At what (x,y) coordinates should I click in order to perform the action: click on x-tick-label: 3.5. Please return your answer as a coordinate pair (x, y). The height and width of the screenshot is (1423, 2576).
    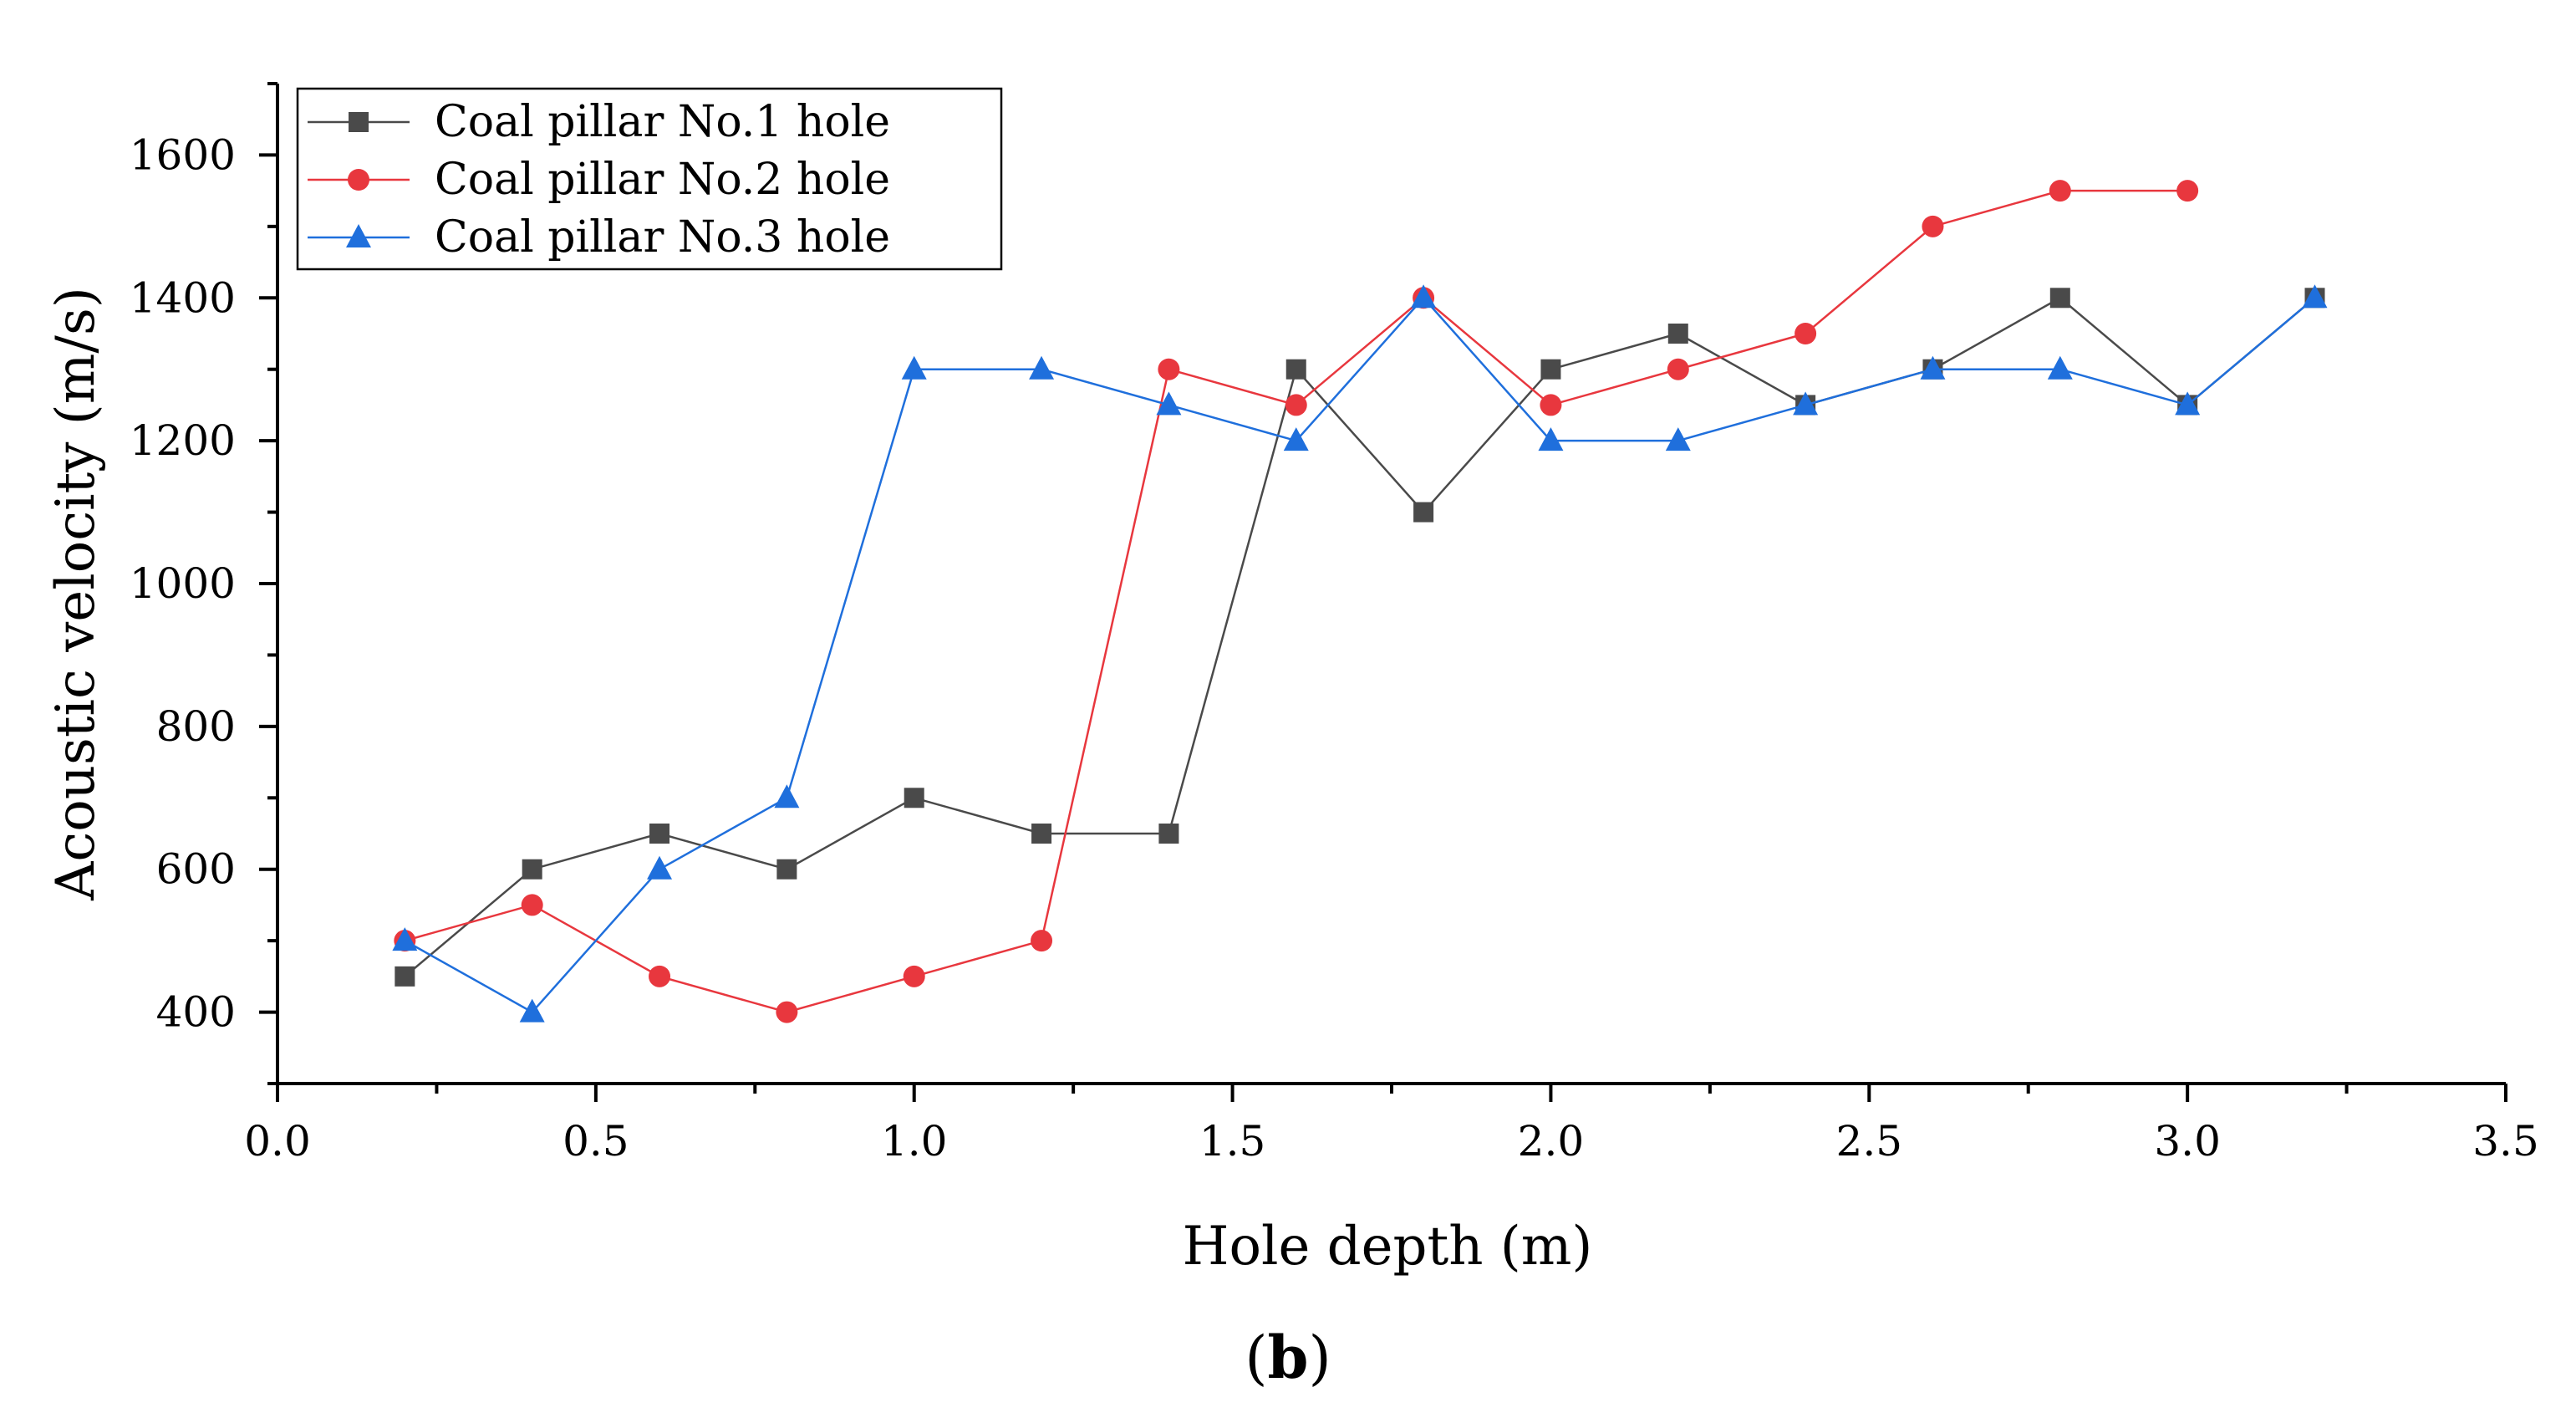
    Looking at the image, I should click on (2505, 1141).